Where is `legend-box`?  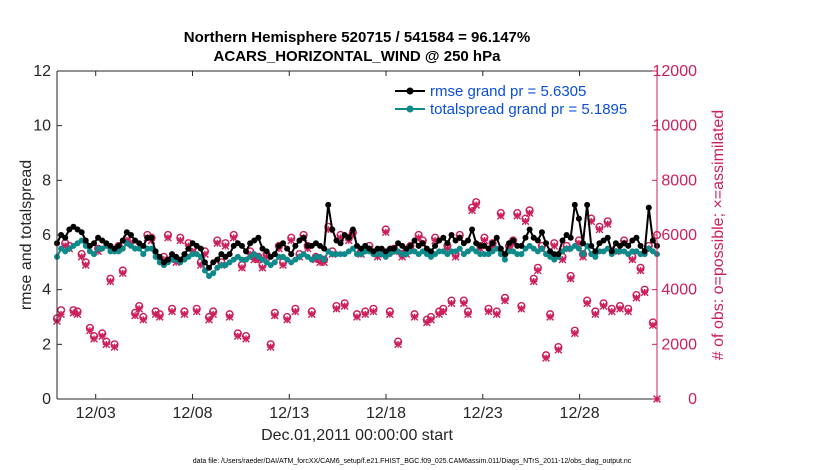 legend-box is located at coordinates (519, 99).